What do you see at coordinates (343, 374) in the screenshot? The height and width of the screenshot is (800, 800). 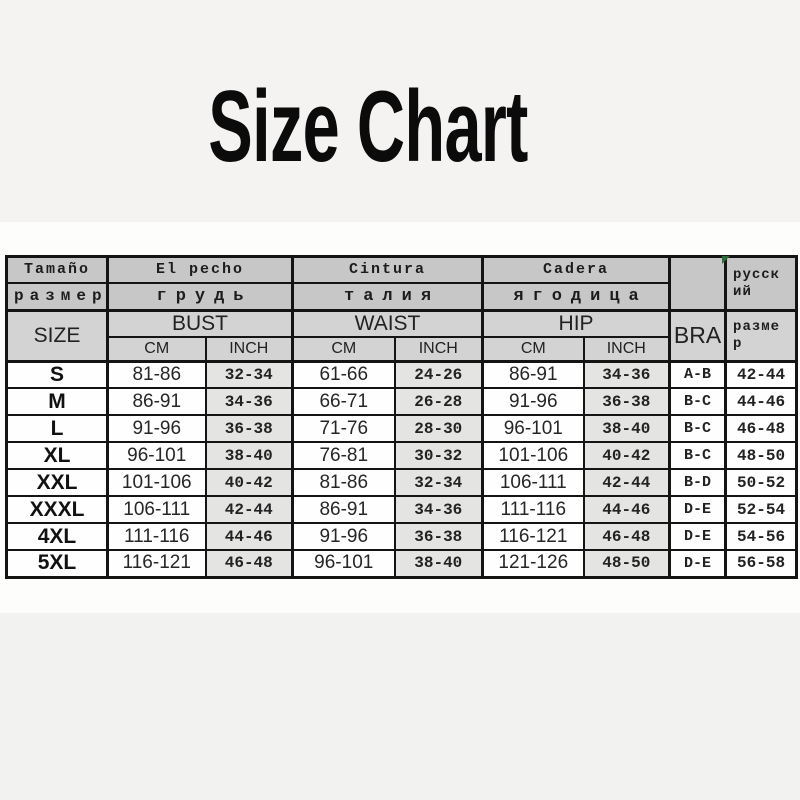 I see `cell-waist_cm: 61-66` at bounding box center [343, 374].